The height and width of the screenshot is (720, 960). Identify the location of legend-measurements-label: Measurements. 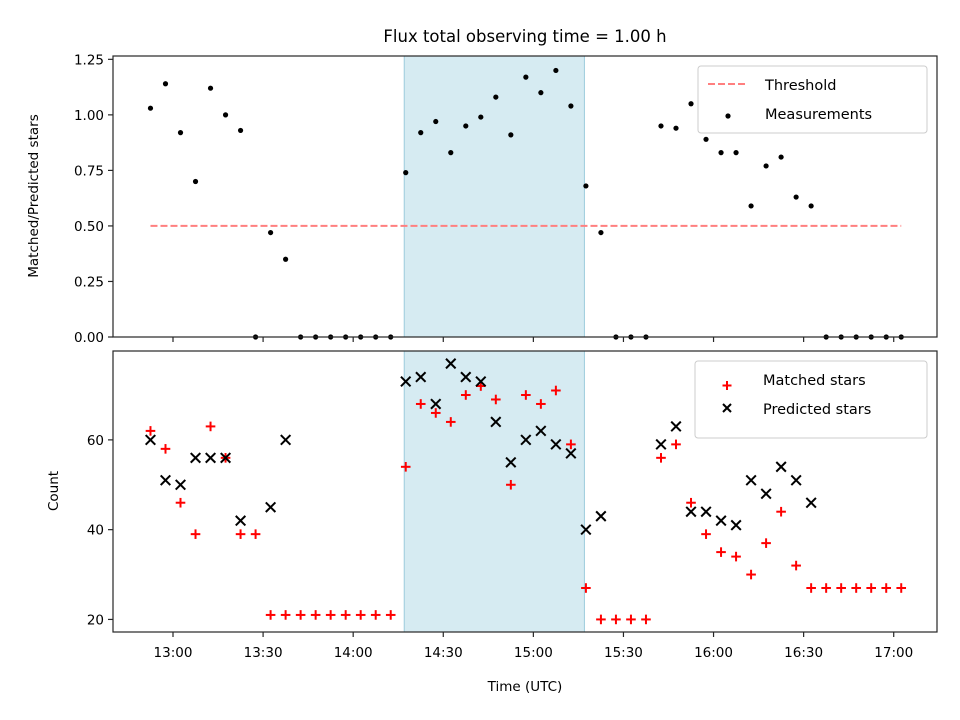
(818, 115).